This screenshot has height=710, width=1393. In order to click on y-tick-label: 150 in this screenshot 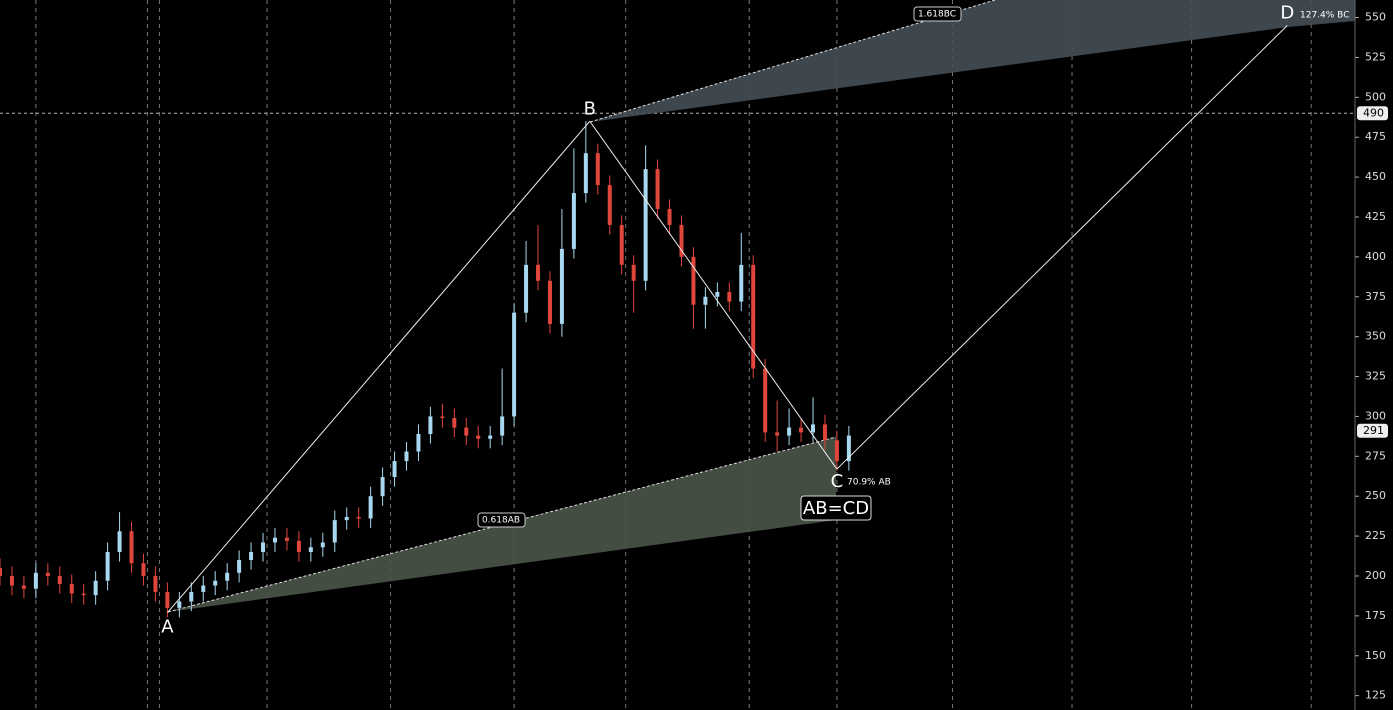, I will do `click(1375, 655)`.